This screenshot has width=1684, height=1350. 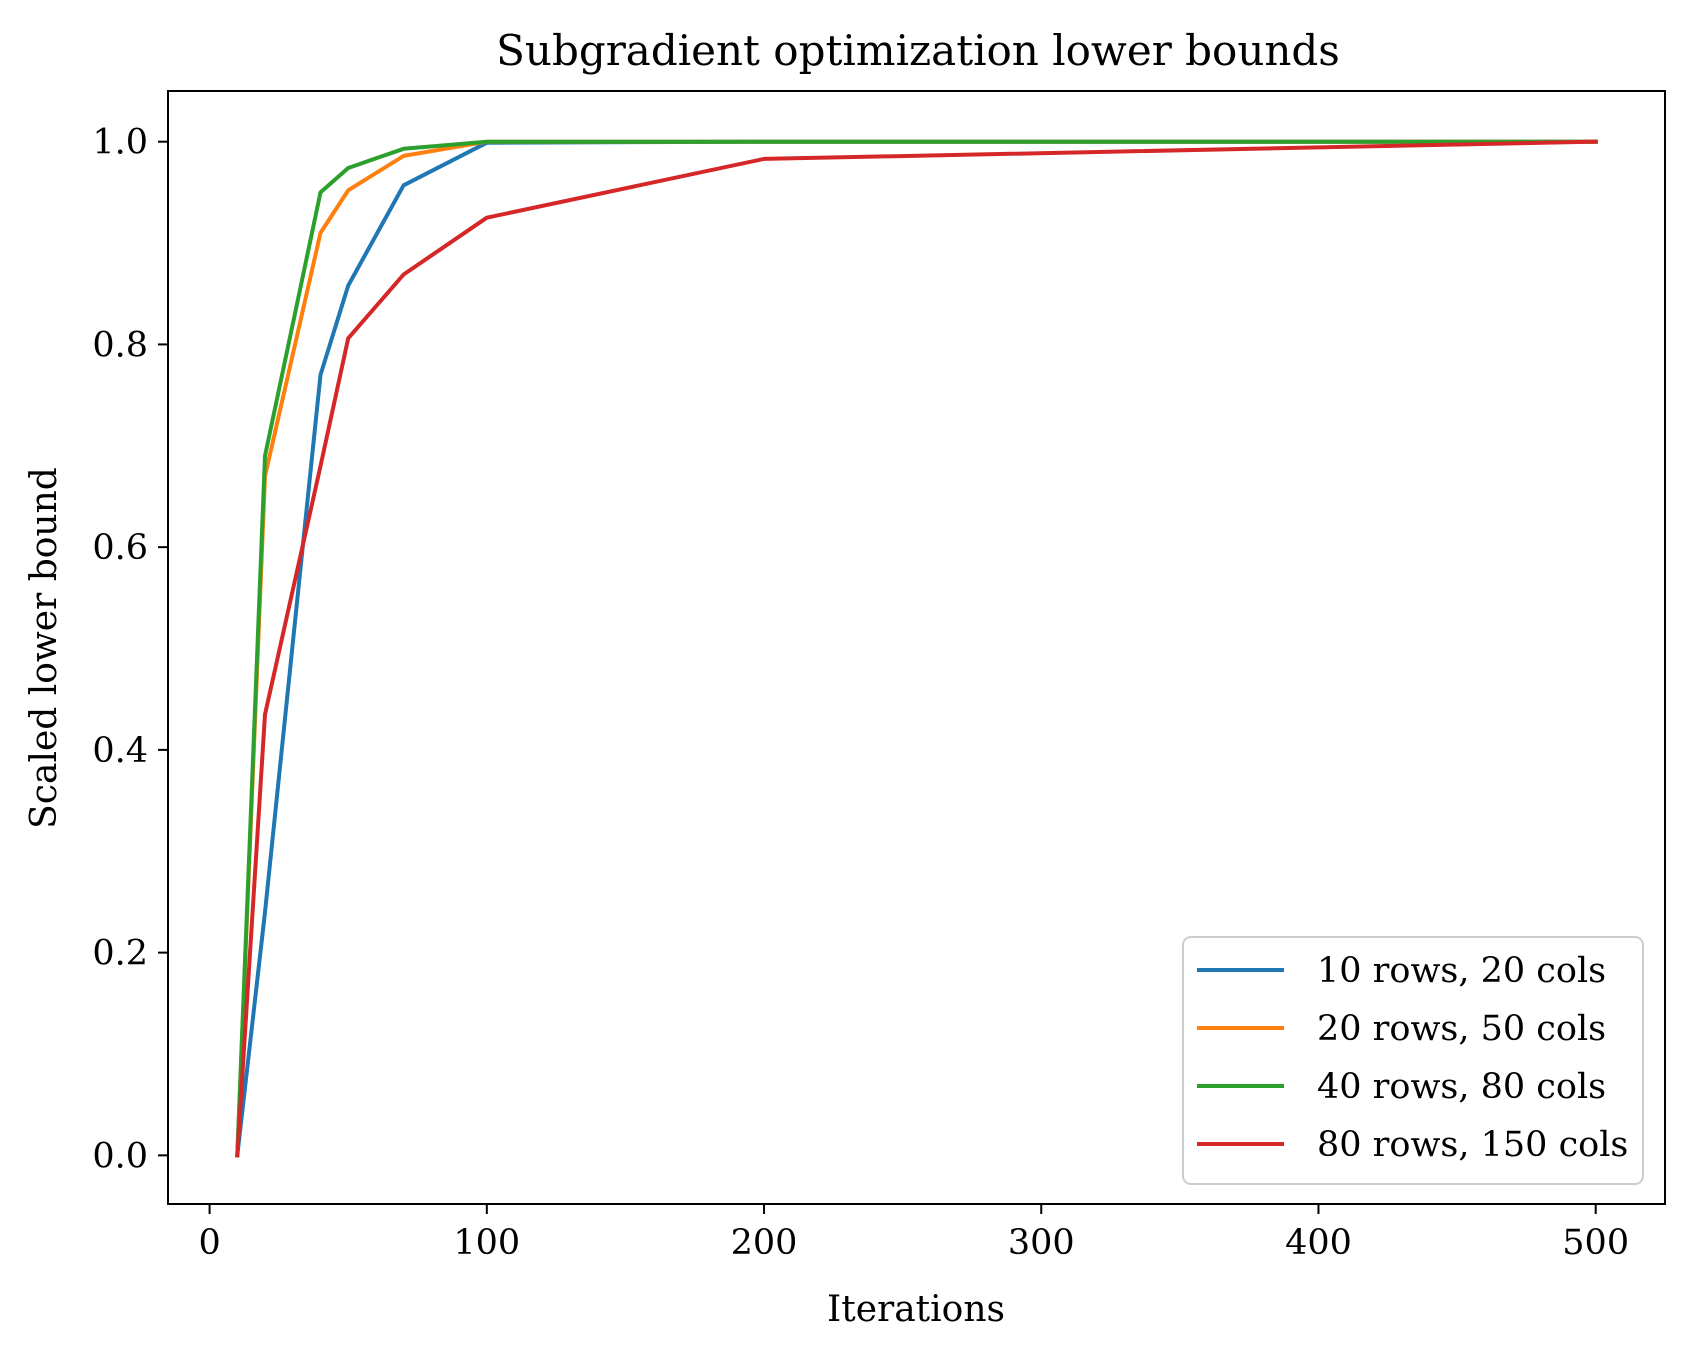 I want to click on y-tick-label: 0.4, so click(x=120, y=751).